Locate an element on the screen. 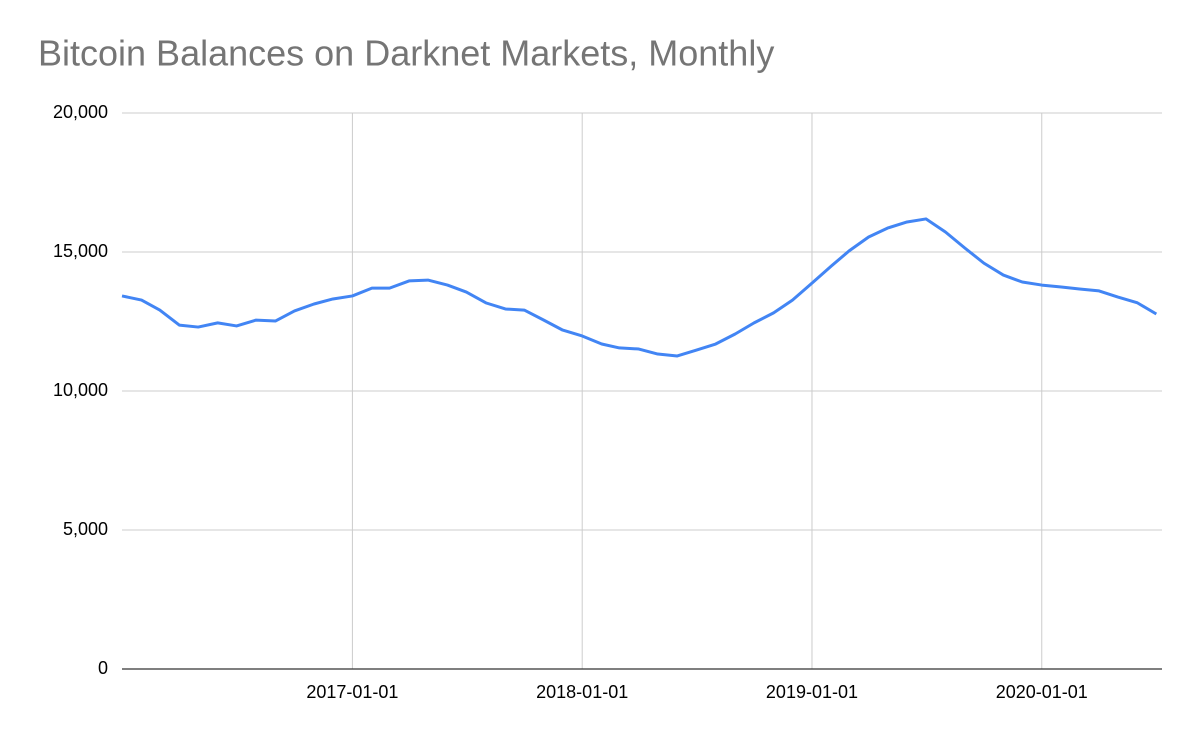 Image resolution: width=1200 pixels, height=742 pixels. x-tick-label: 2017-01-01 is located at coordinates (352, 692).